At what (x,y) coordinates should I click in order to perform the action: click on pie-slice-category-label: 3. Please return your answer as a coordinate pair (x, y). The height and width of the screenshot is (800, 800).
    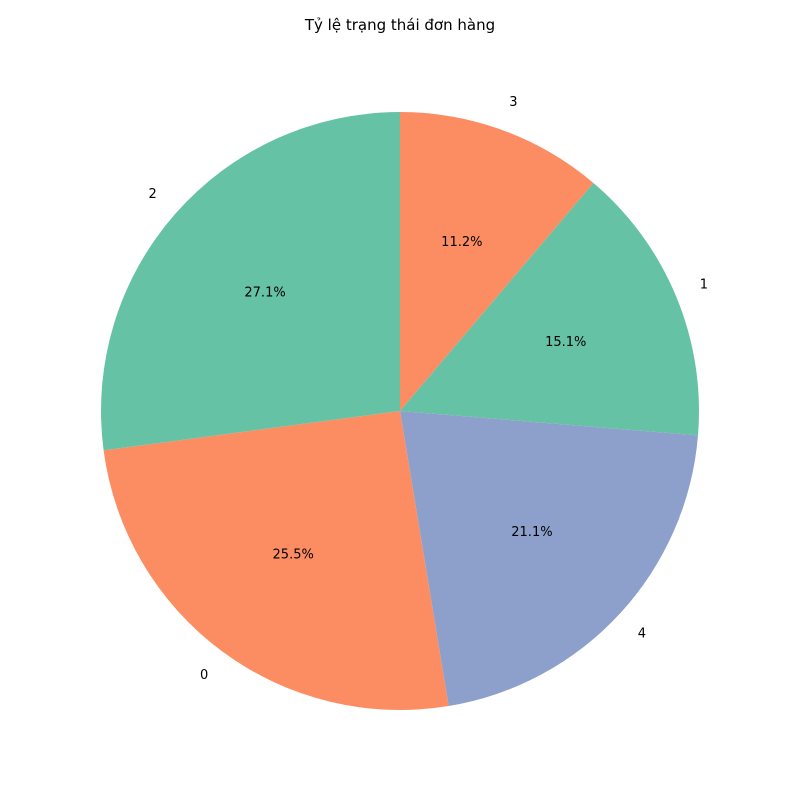
    Looking at the image, I should click on (513, 102).